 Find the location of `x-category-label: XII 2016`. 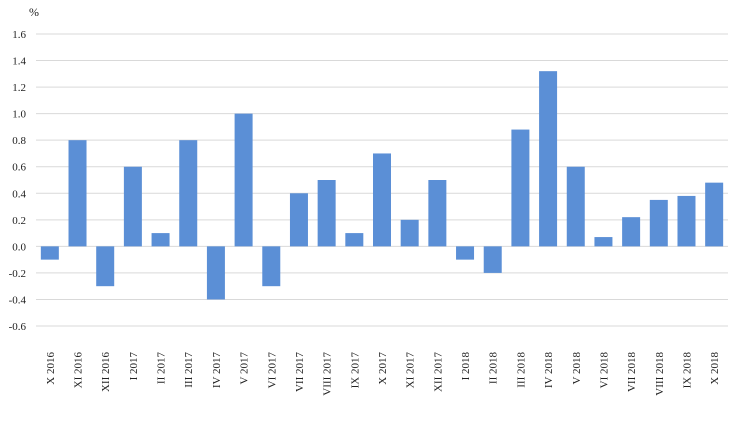

x-category-label: XII 2016 is located at coordinates (106, 372).